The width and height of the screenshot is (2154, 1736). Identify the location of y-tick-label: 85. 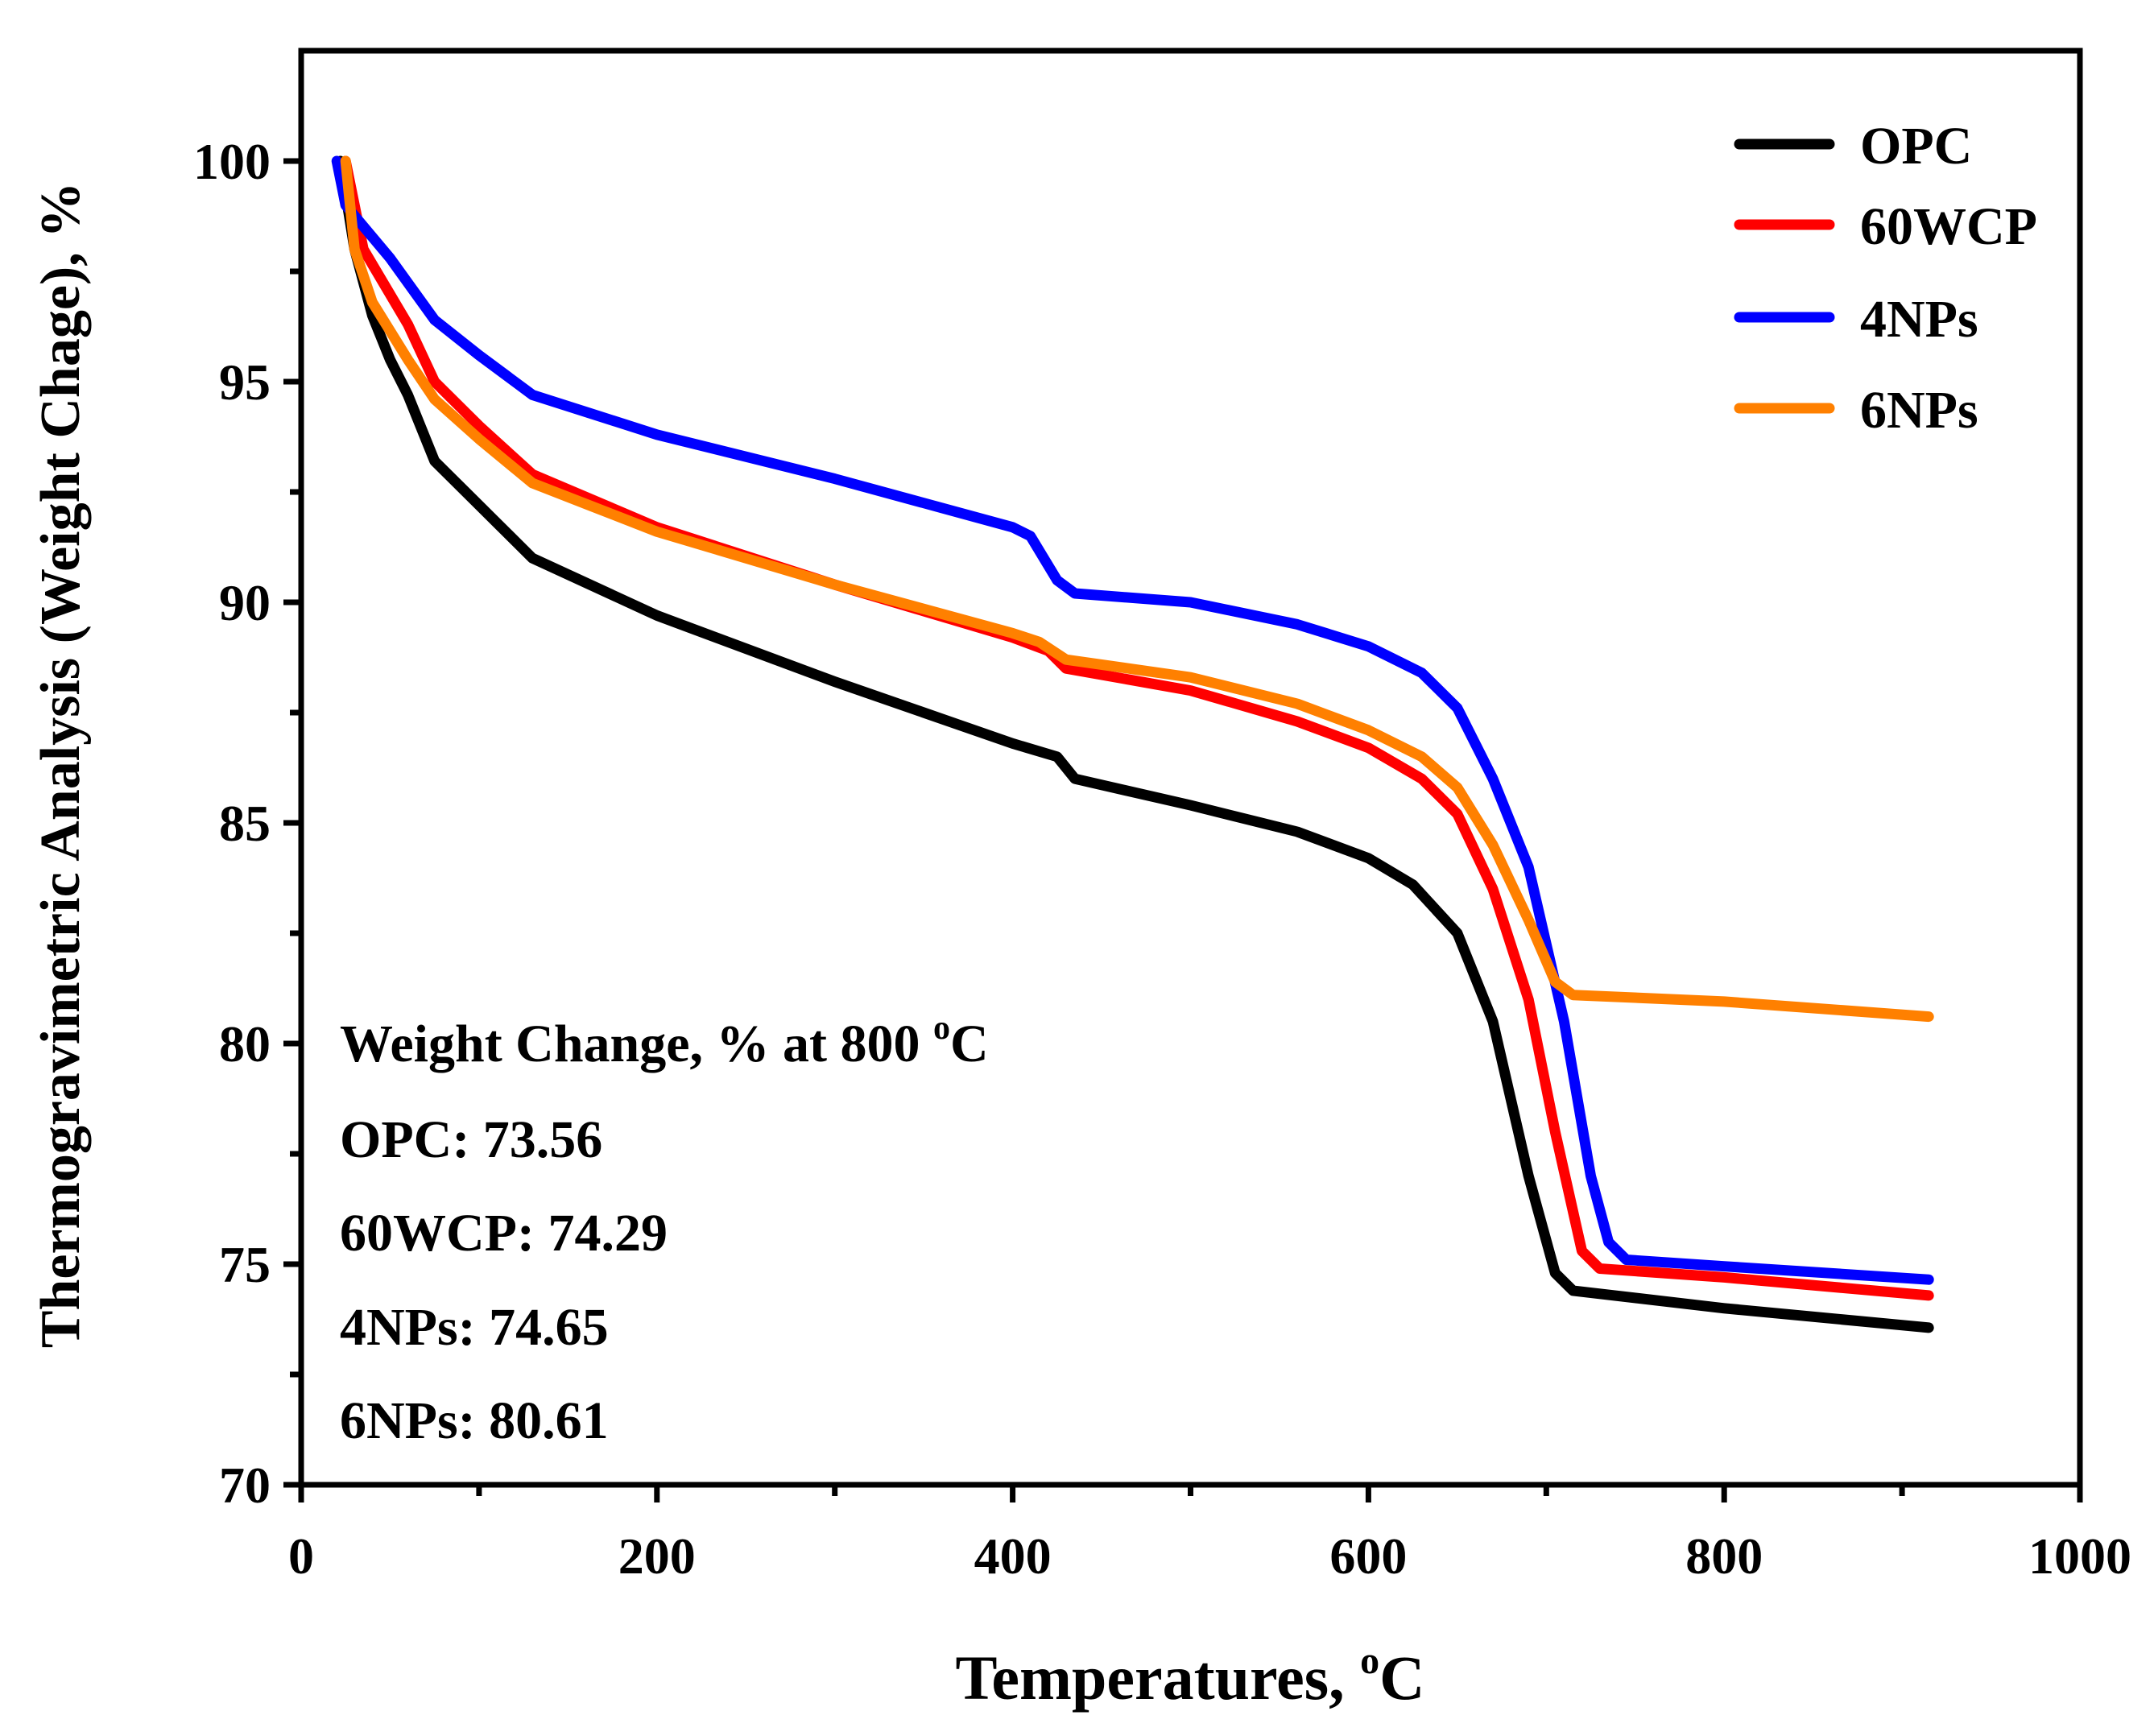
(245, 824).